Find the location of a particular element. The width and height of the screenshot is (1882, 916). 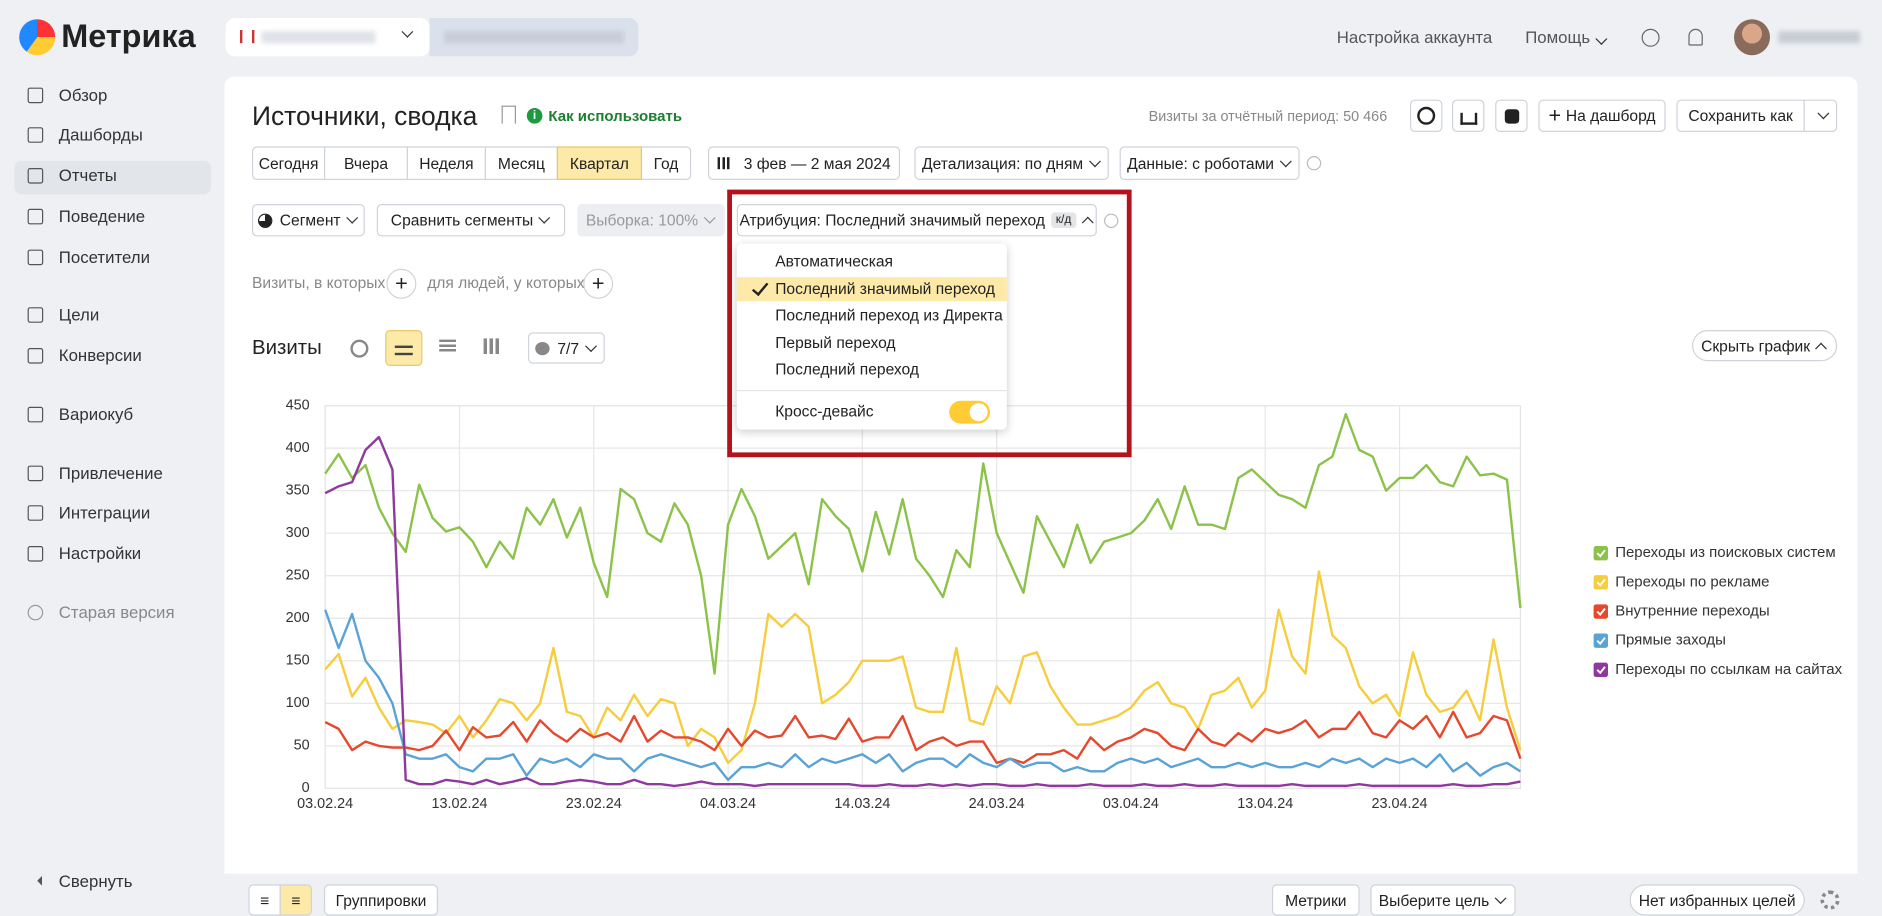

logo: Метрика is located at coordinates (128, 36).